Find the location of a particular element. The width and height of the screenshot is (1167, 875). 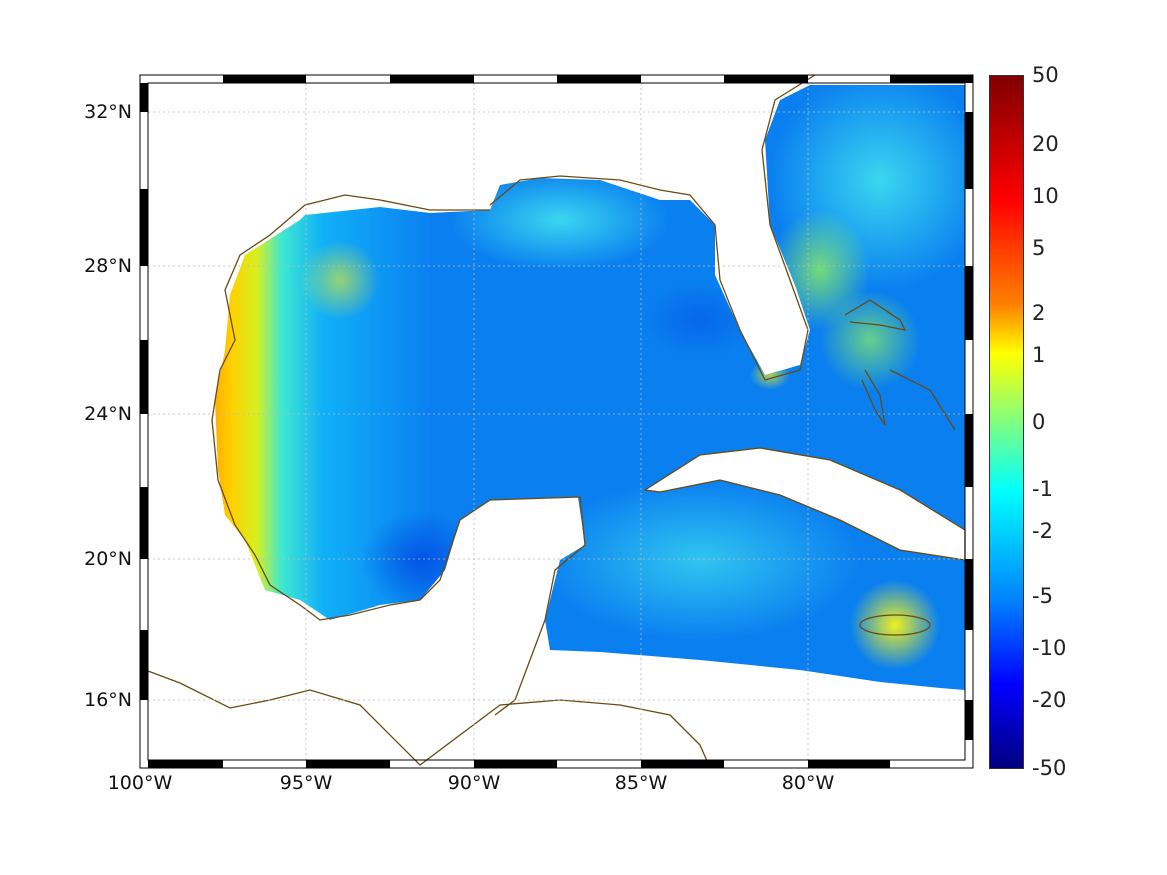

jamaica is located at coordinates (895, 625).